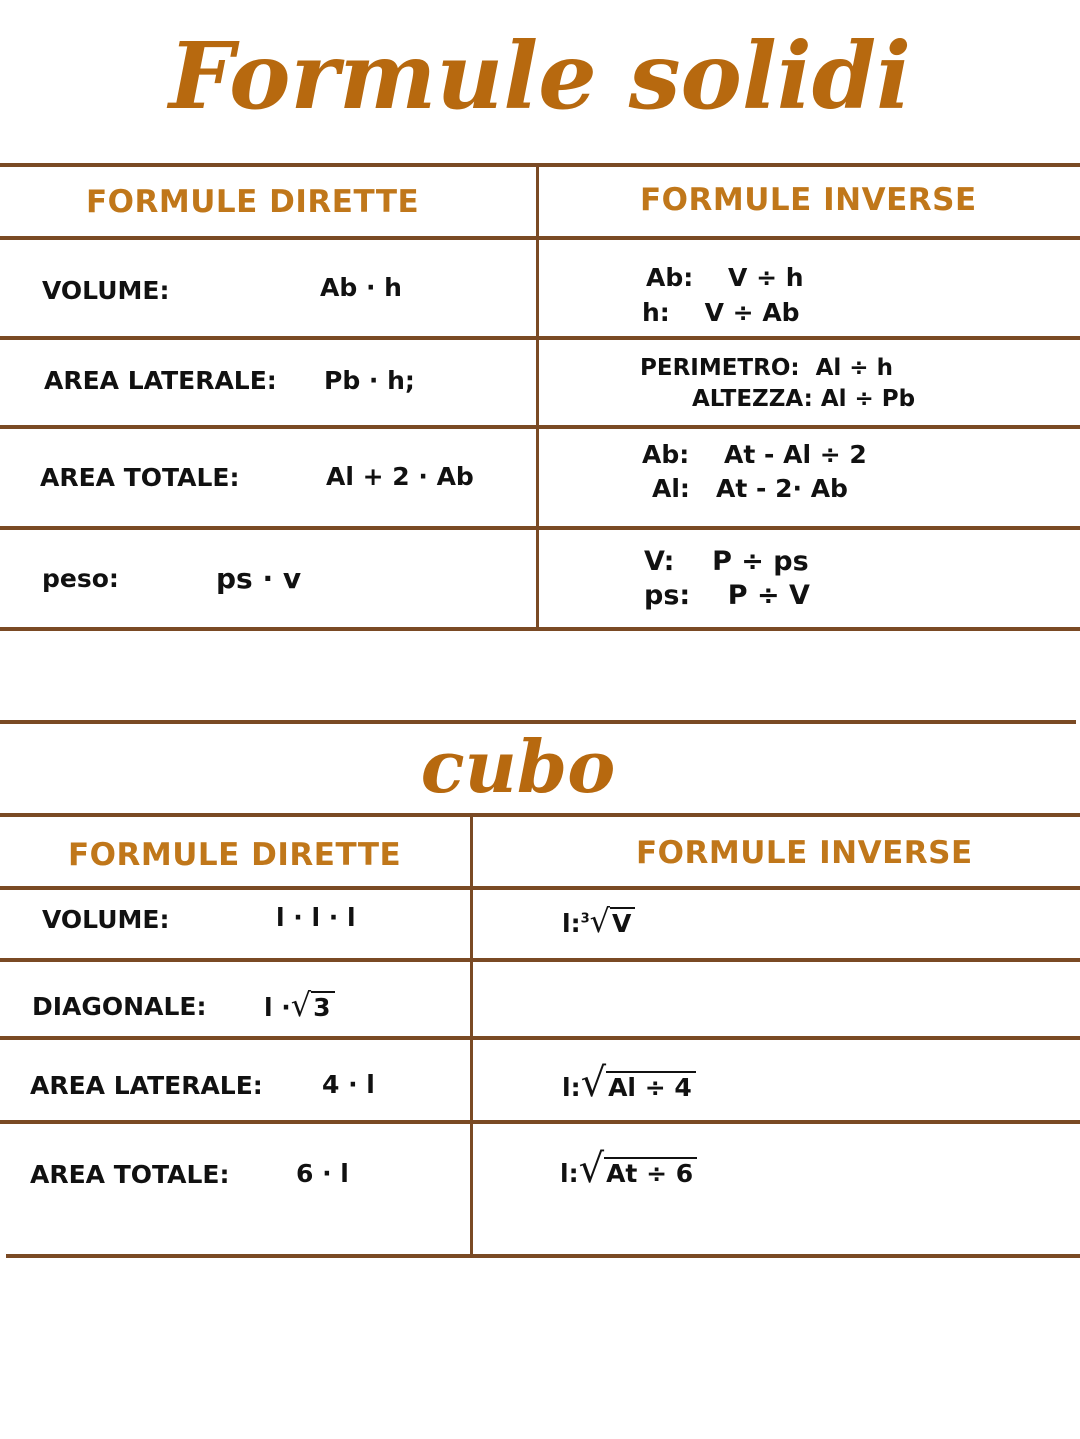 The width and height of the screenshot is (1080, 1439). Describe the element at coordinates (277, 1007) in the screenshot. I see `formula-prefix: l ·` at that location.